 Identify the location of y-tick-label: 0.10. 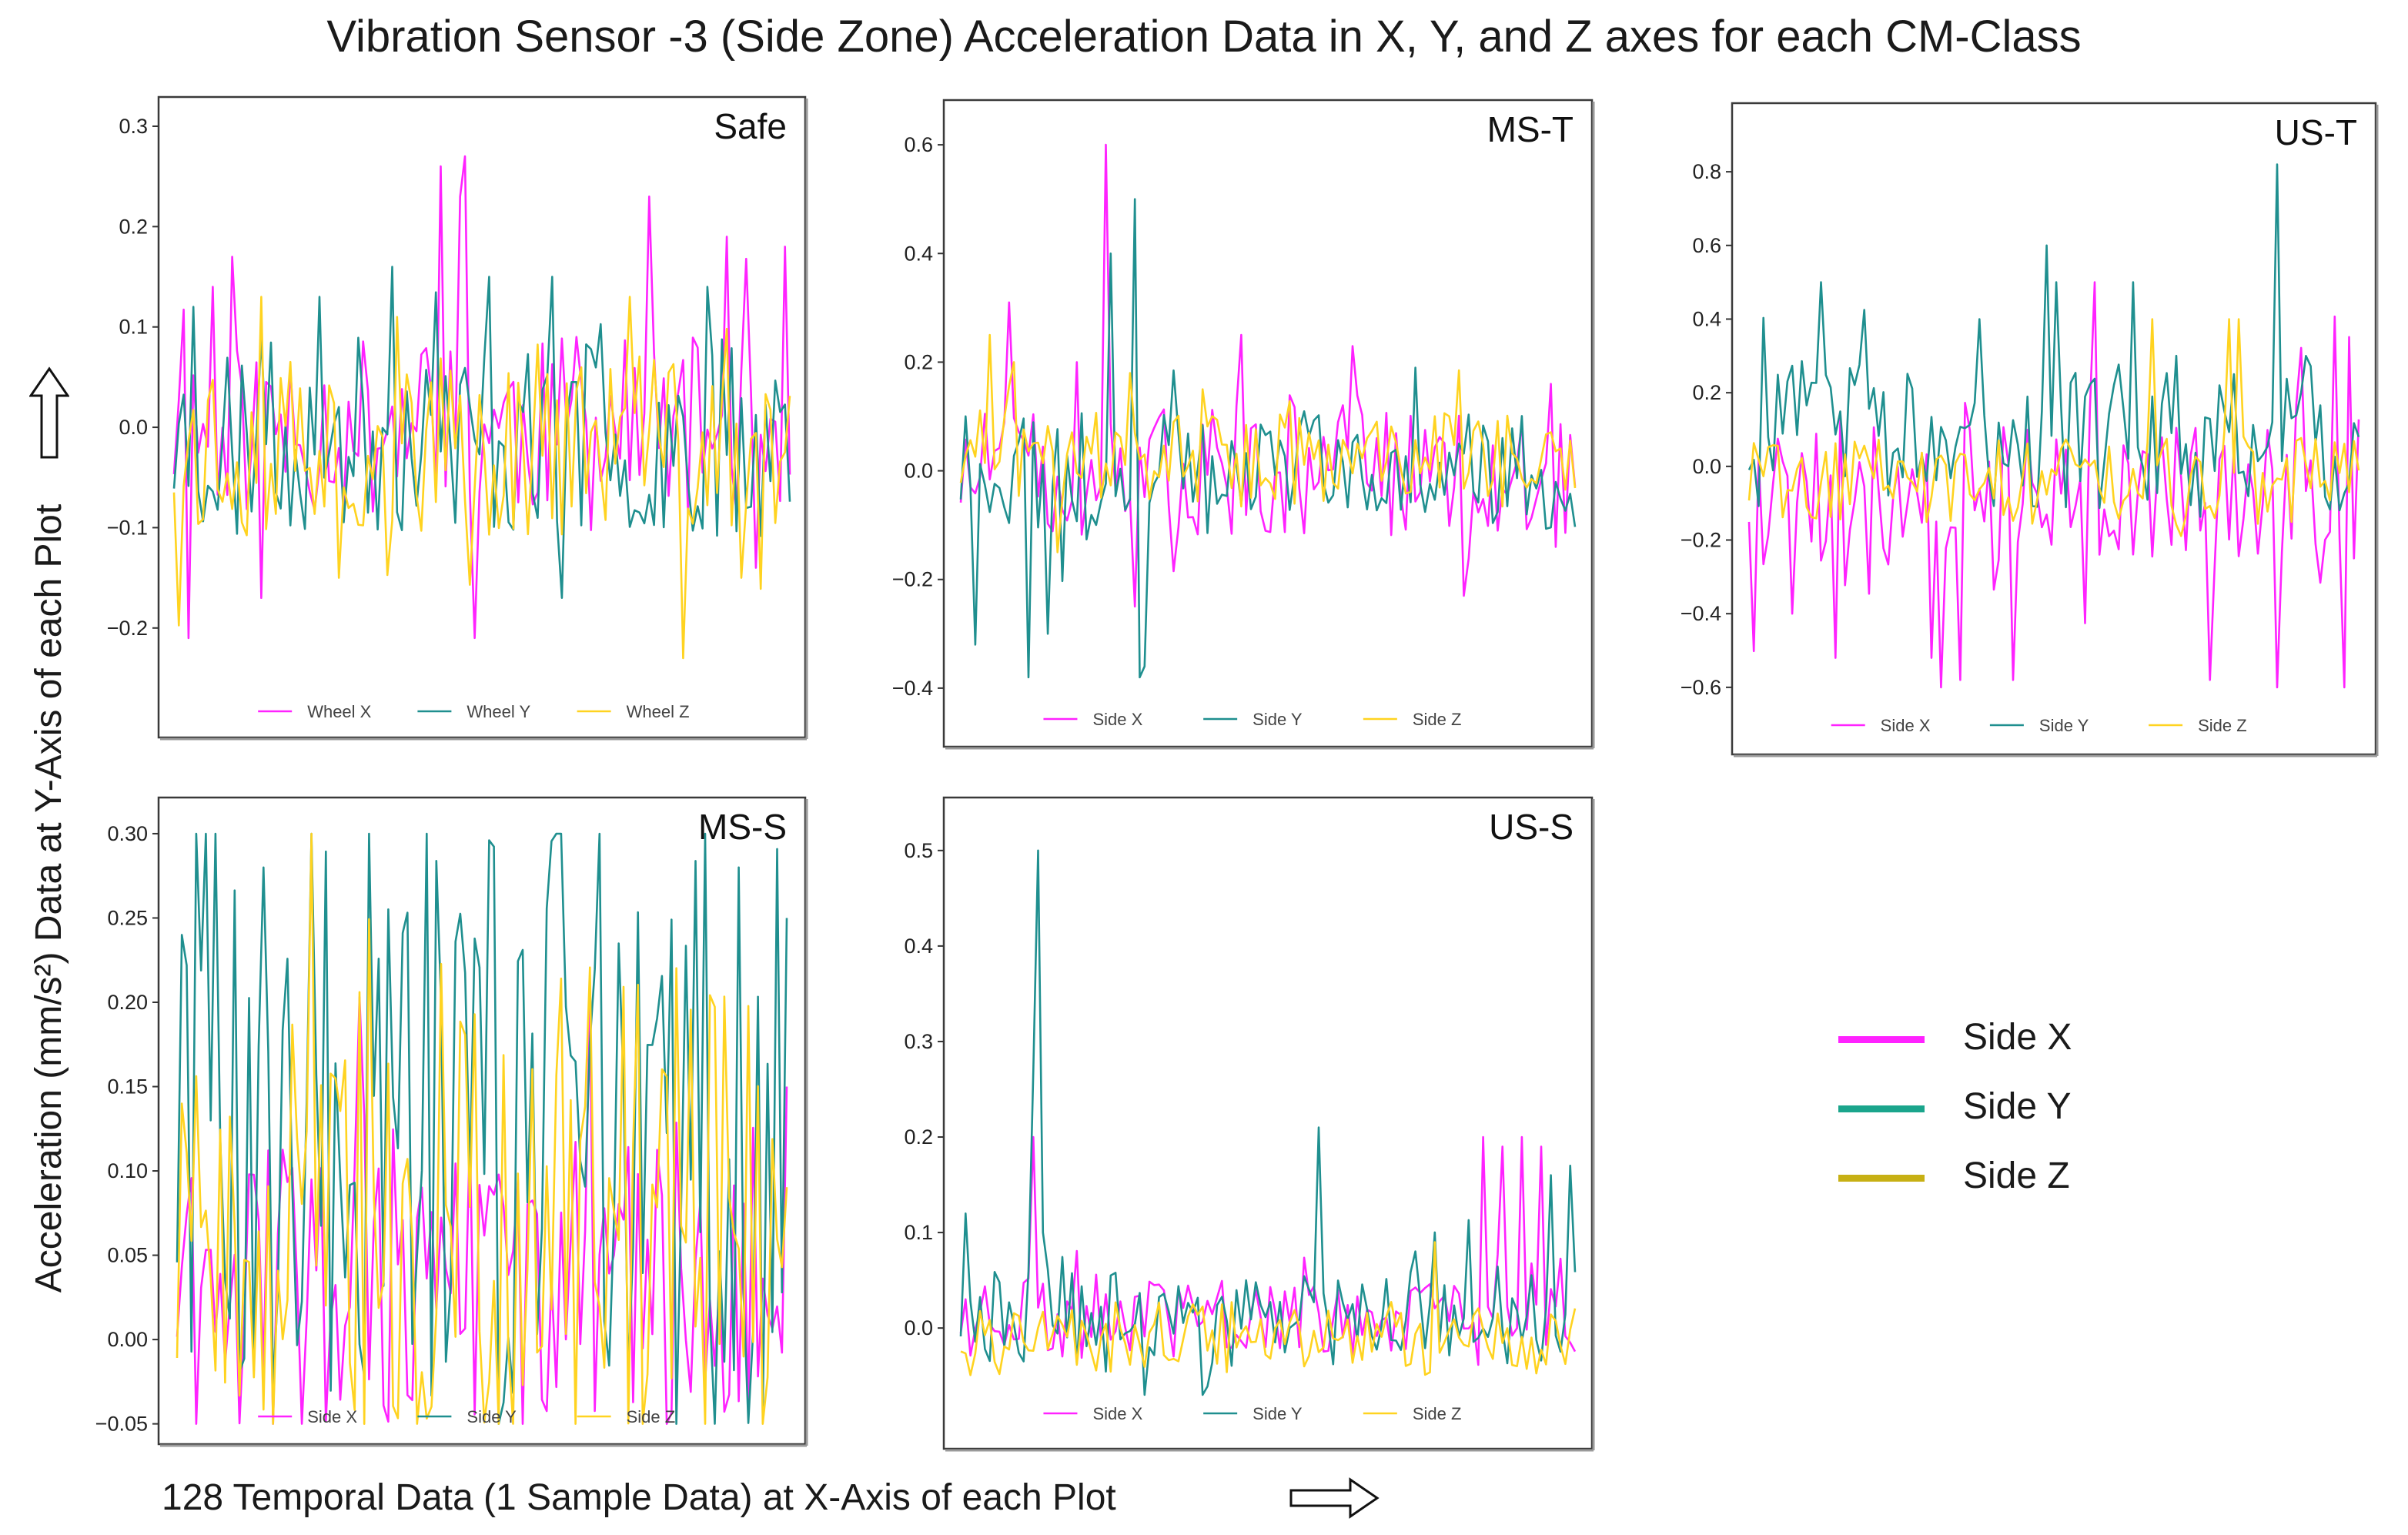
(127, 1170).